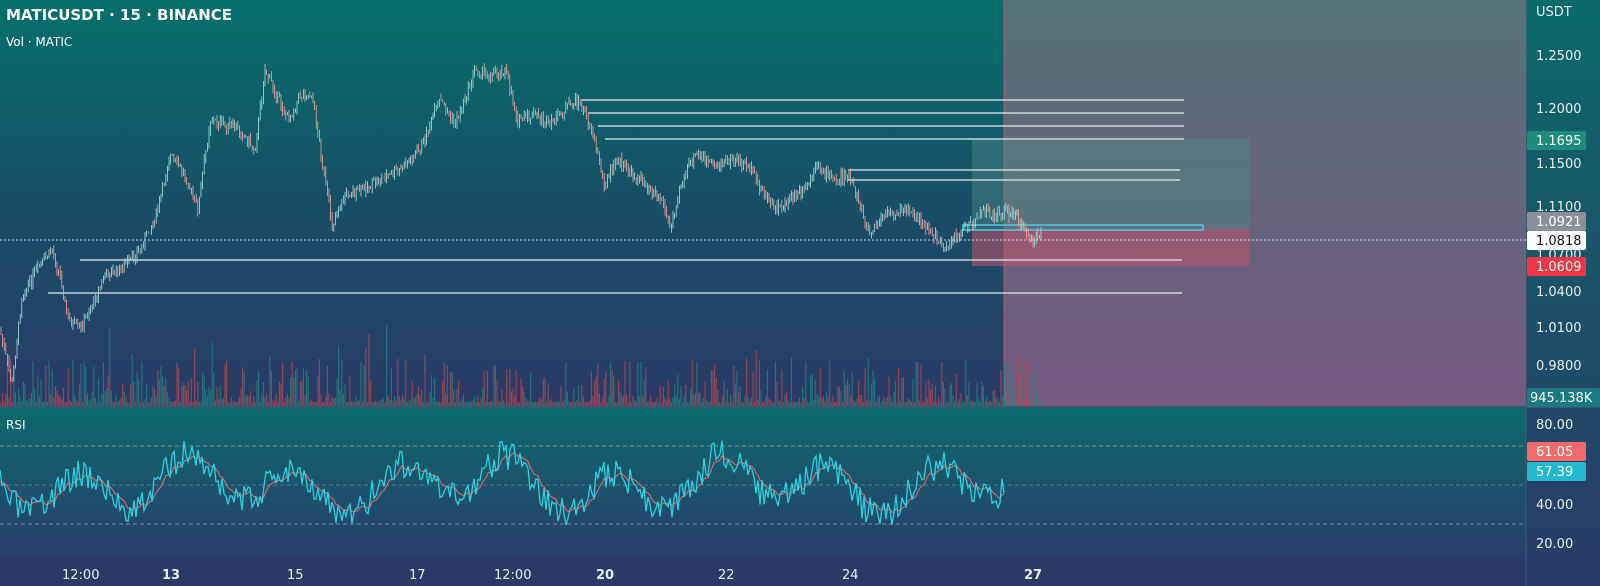 The width and height of the screenshot is (1600, 586). Describe the element at coordinates (1033, 575) in the screenshot. I see `time-label: 27` at that location.